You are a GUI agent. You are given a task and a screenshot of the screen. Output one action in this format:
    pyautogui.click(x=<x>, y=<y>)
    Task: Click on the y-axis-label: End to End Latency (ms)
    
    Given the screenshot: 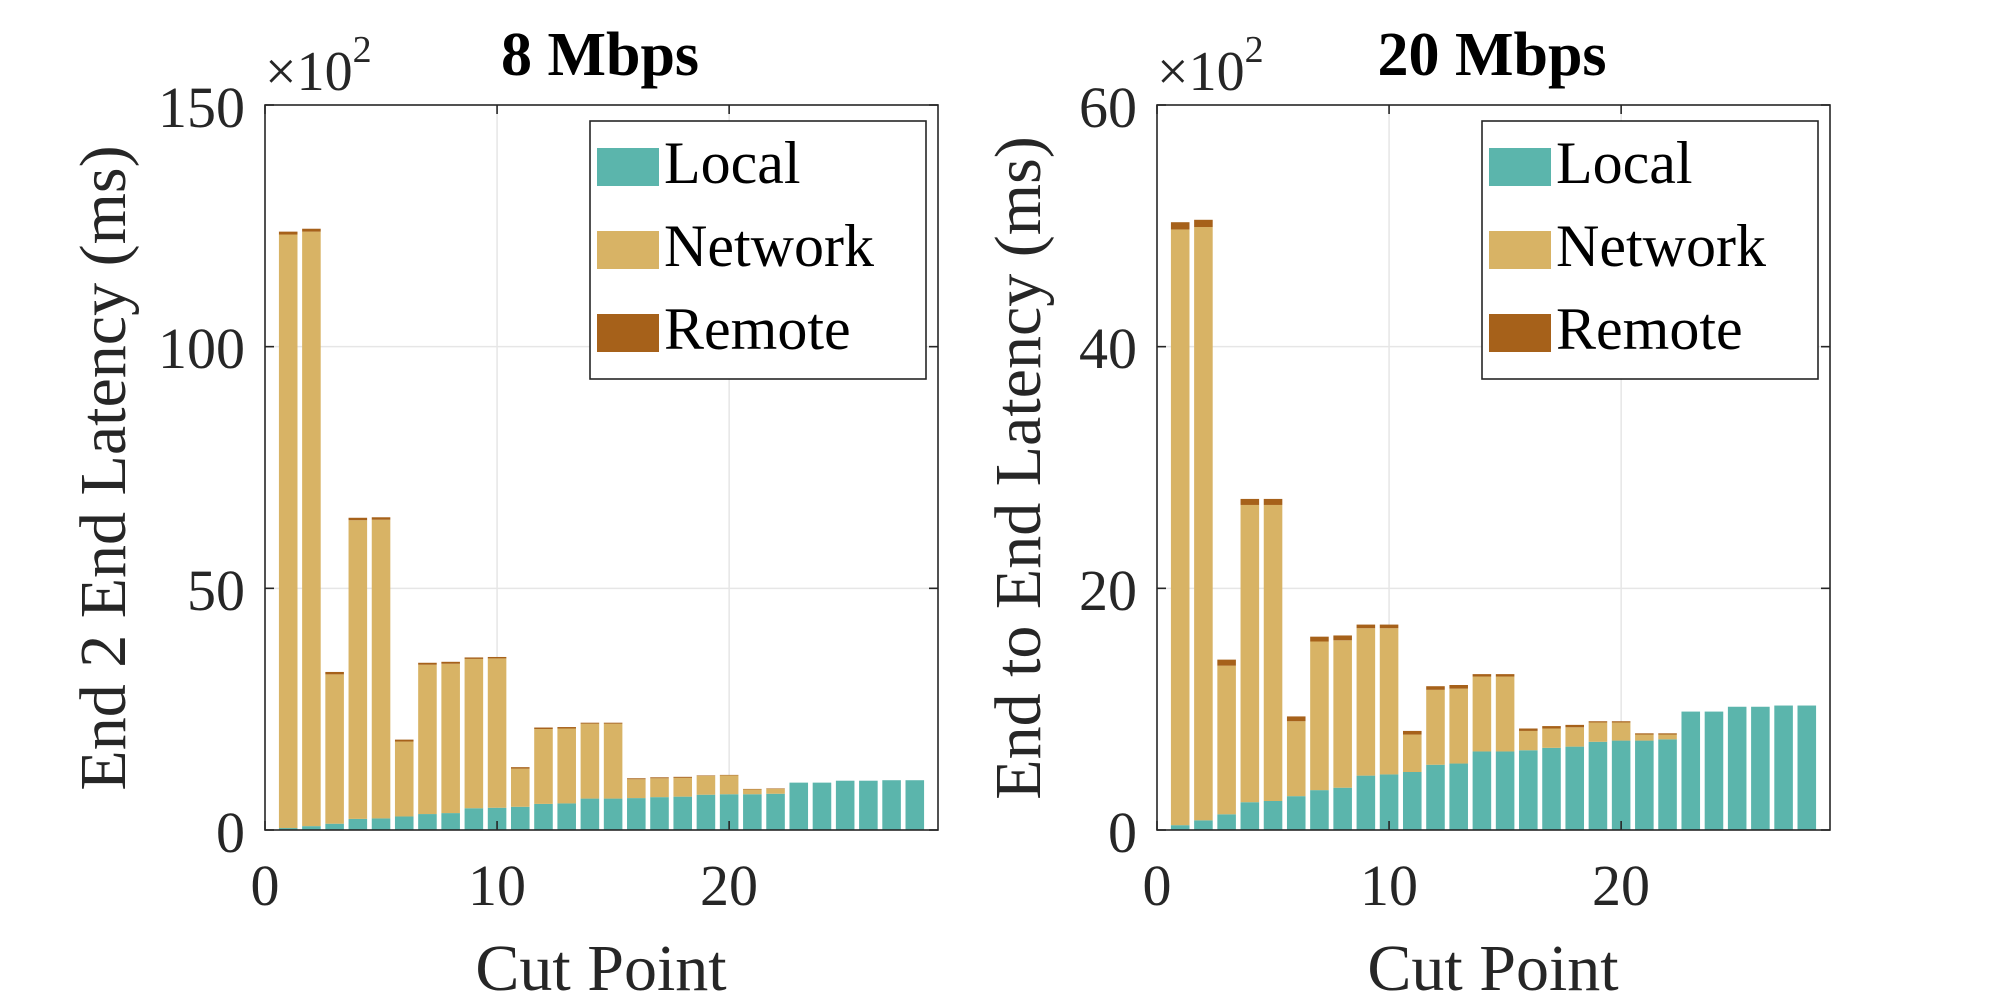 What is the action you would take?
    pyautogui.click(x=1018, y=467)
    